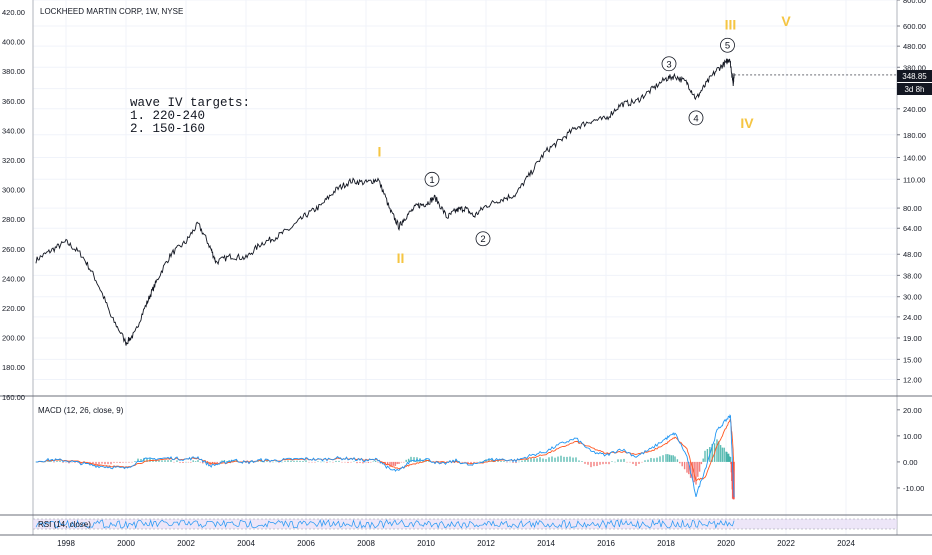  I want to click on x-tick-label: 2024, so click(846, 543).